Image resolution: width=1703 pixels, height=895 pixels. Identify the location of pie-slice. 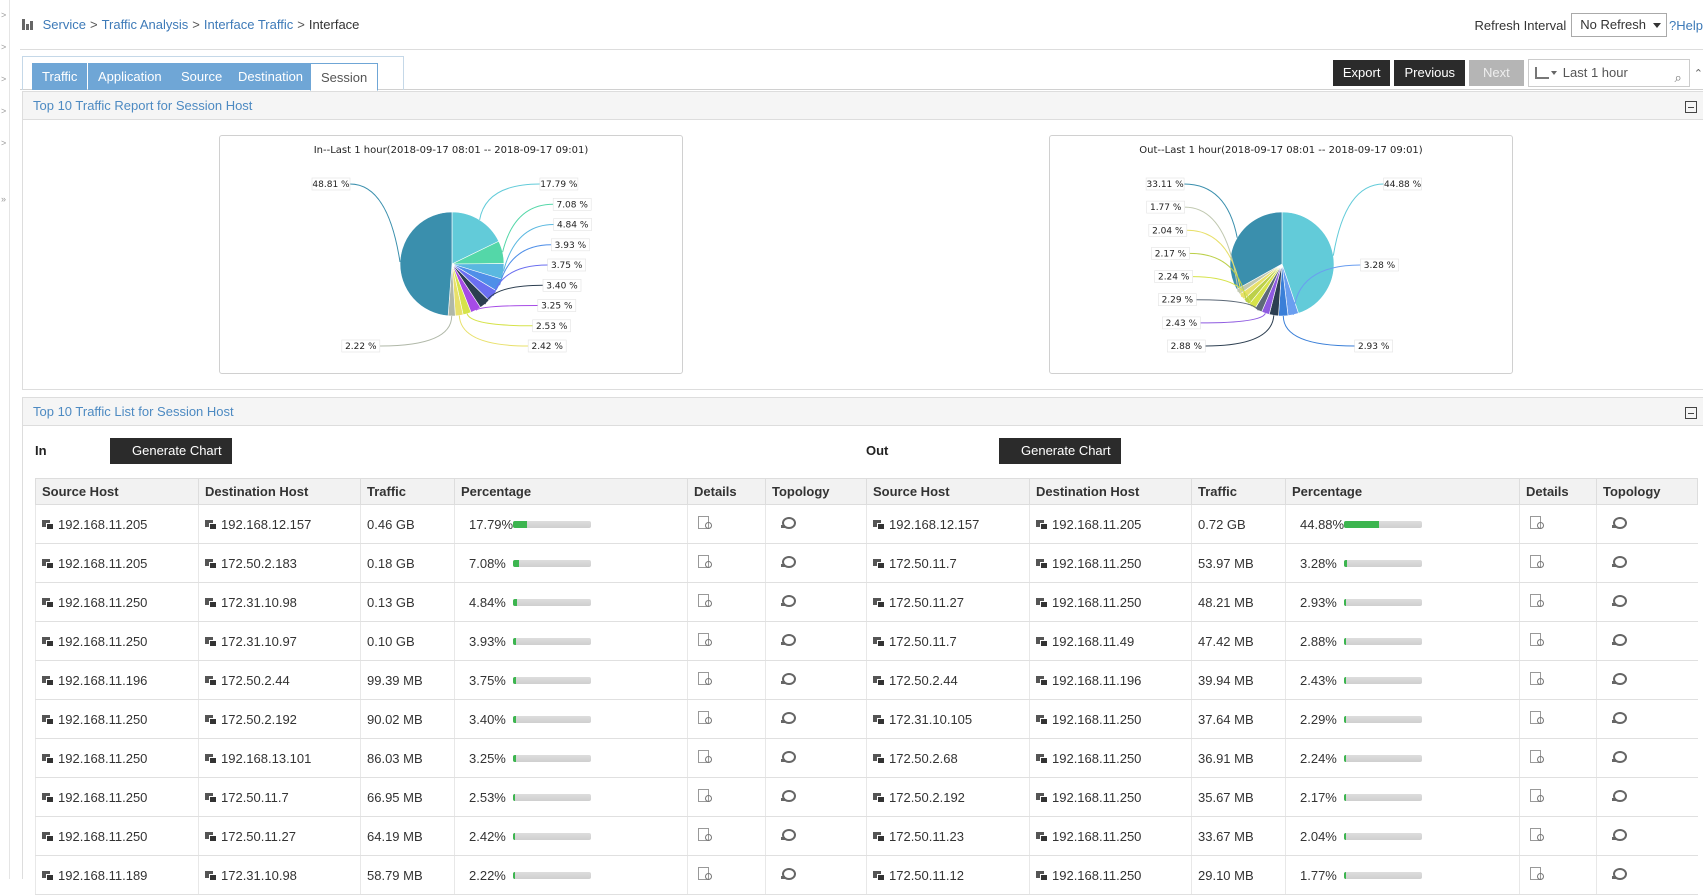
(426, 264).